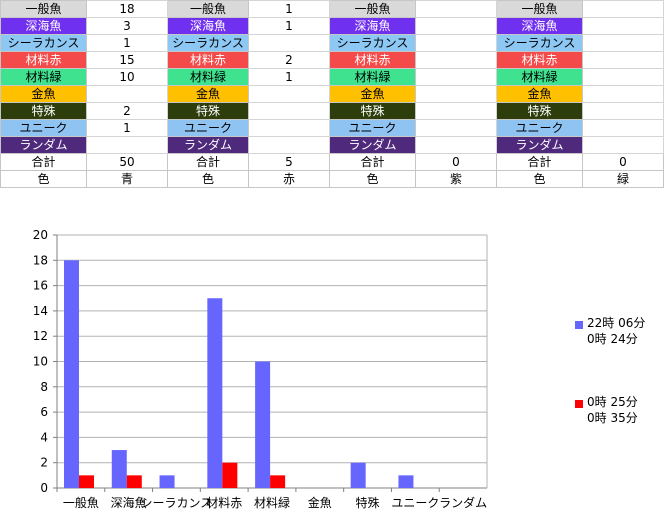 This screenshot has height=523, width=666. I want to click on color-value-cell: 赤, so click(289, 179).